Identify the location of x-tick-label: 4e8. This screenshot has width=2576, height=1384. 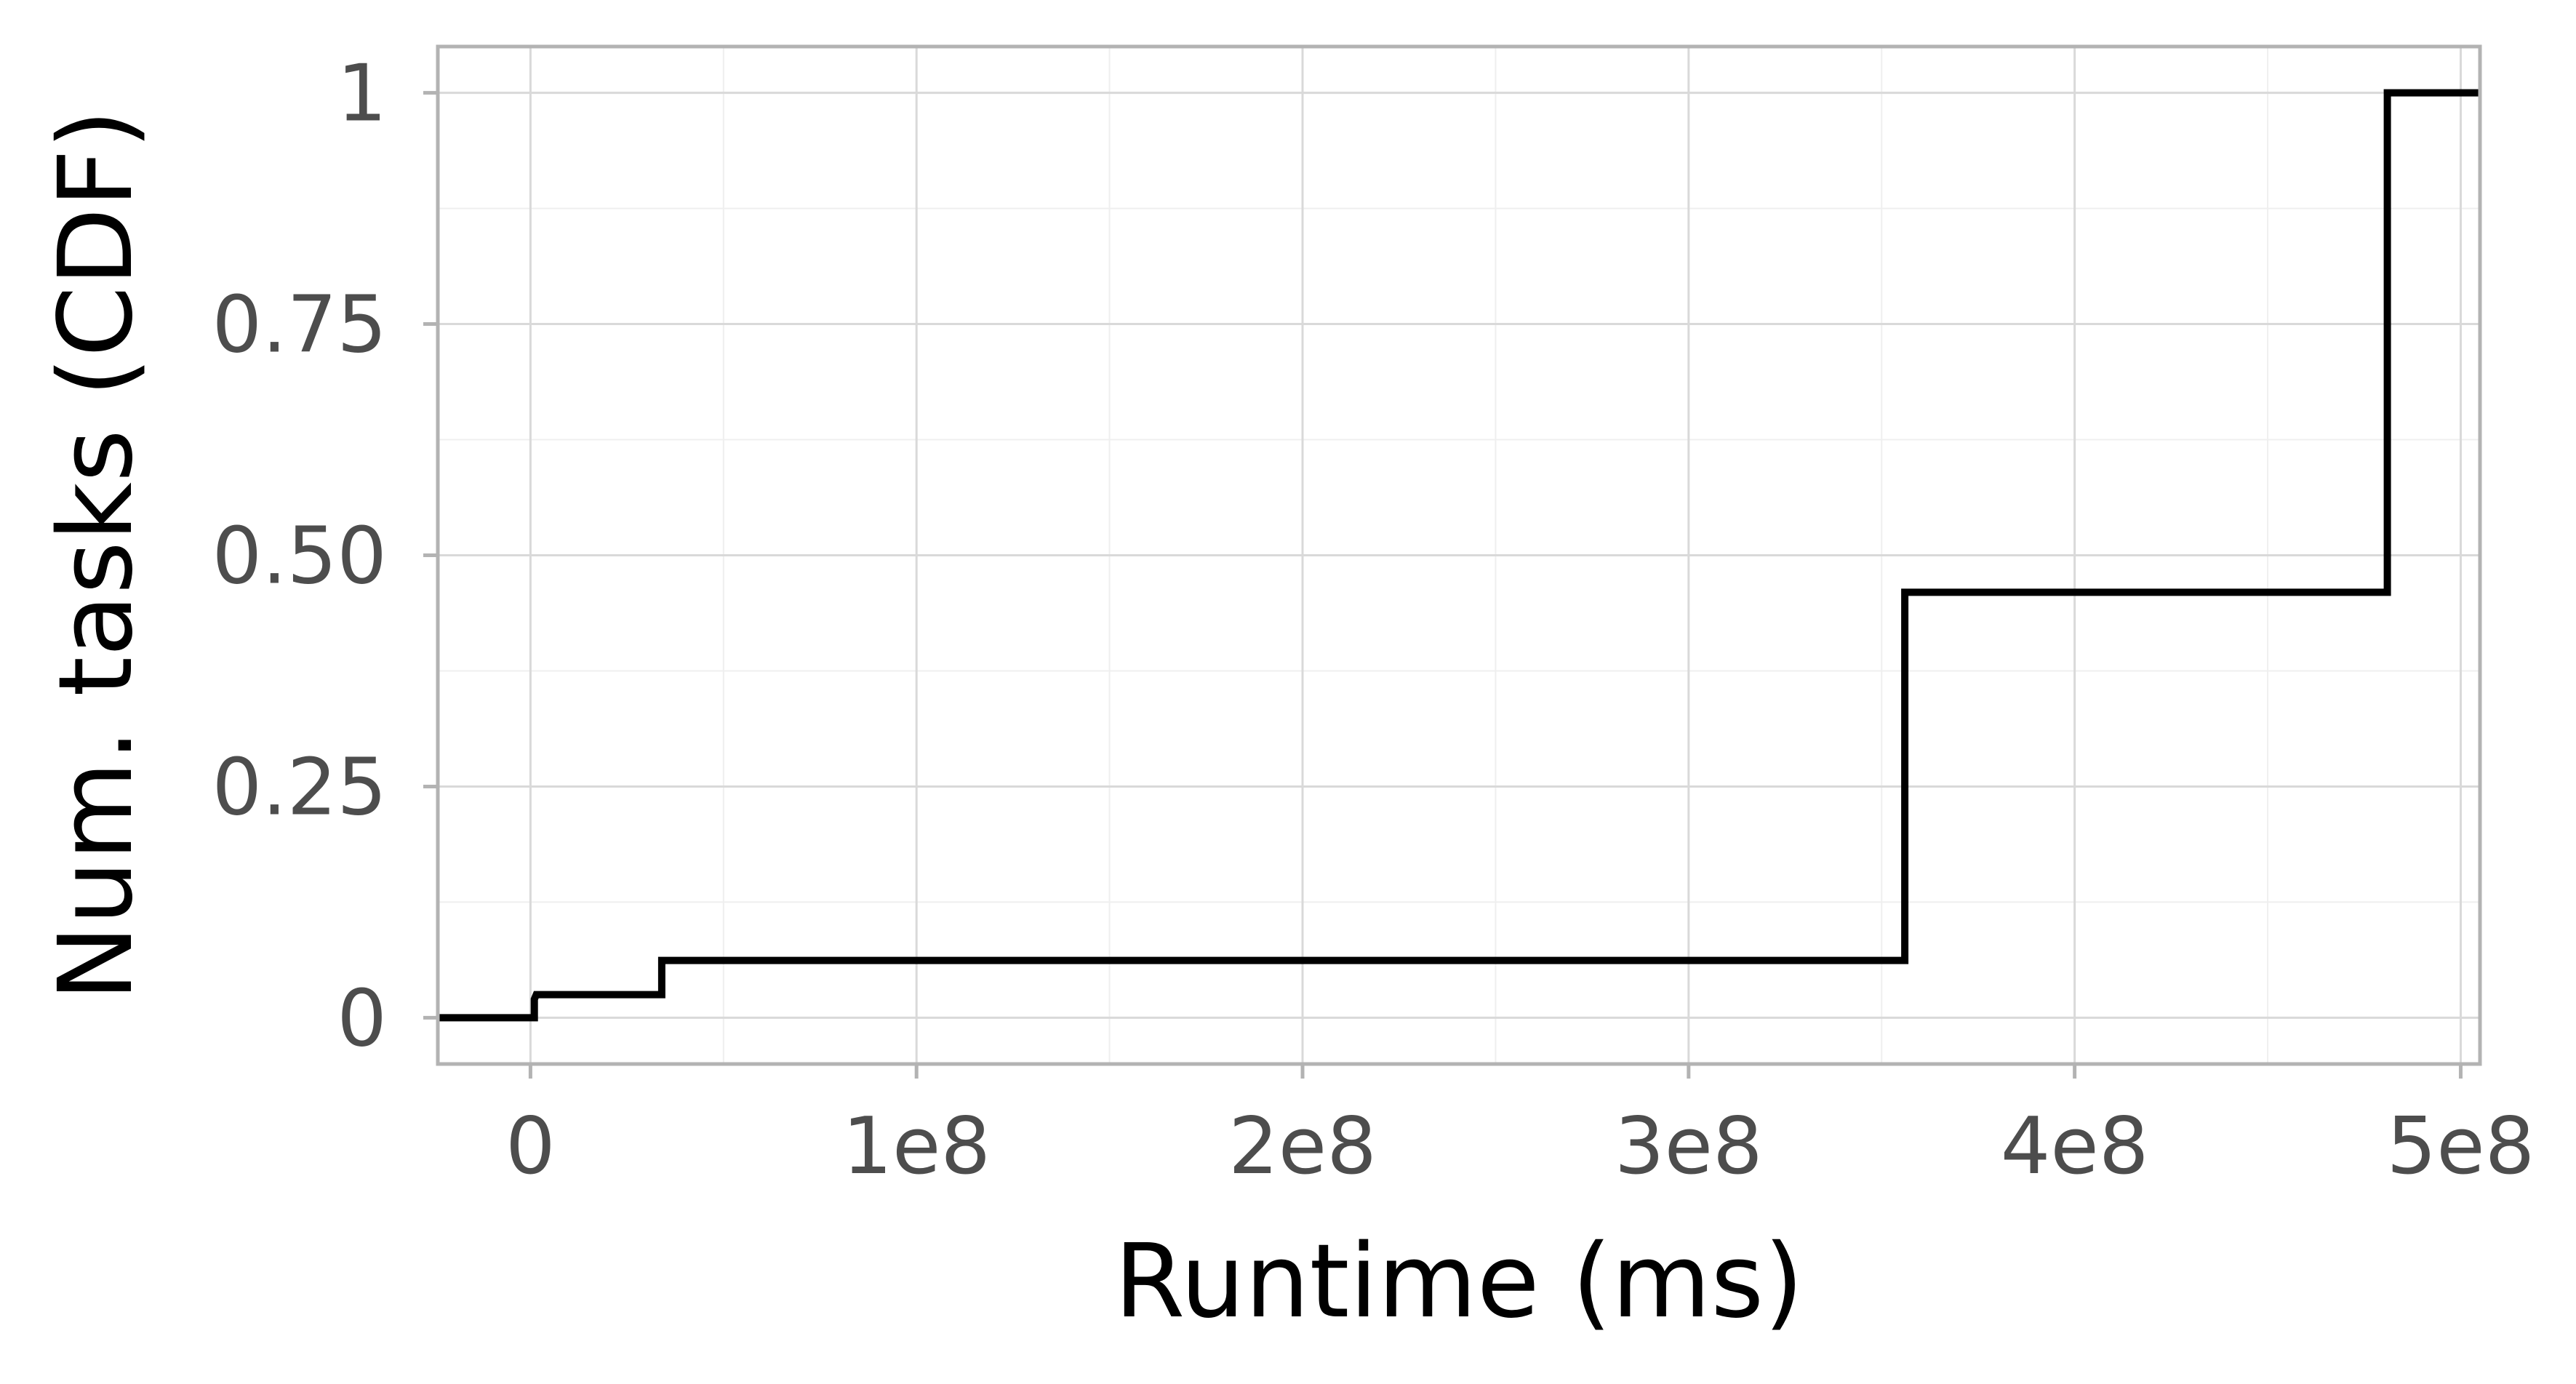
(2075, 1146).